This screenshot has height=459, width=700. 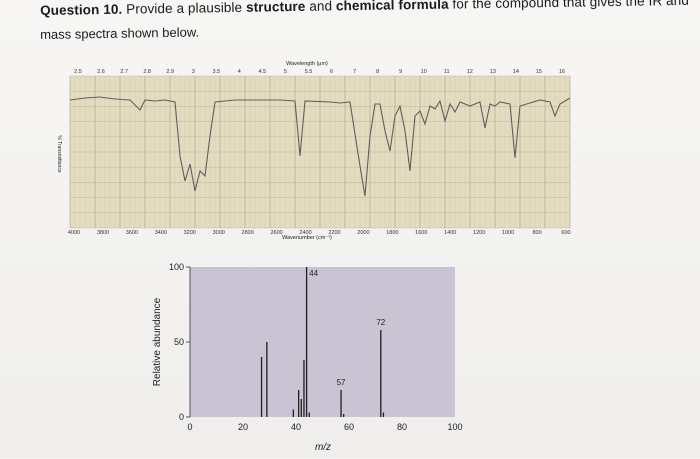 I want to click on question-bold-structure: structure, so click(x=275, y=7).